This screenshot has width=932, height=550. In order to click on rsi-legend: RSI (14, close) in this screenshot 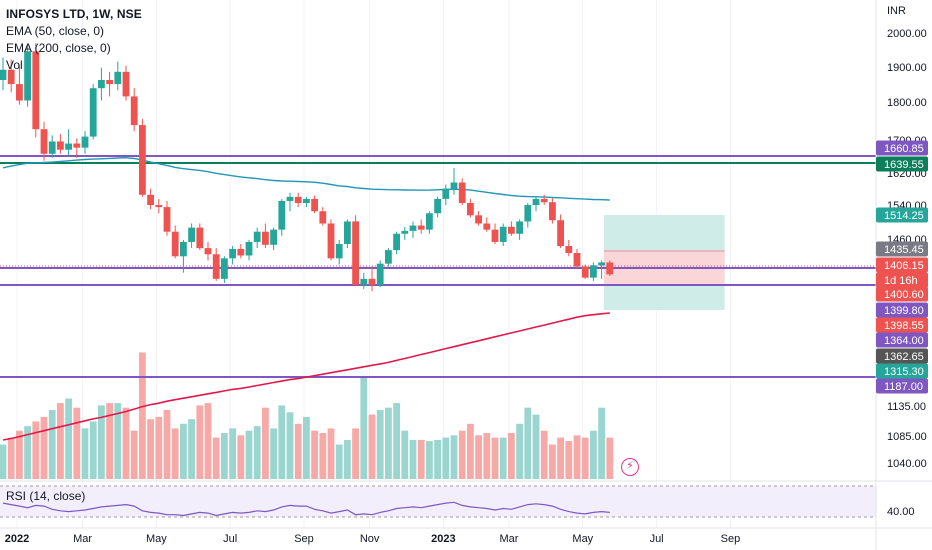, I will do `click(46, 496)`.